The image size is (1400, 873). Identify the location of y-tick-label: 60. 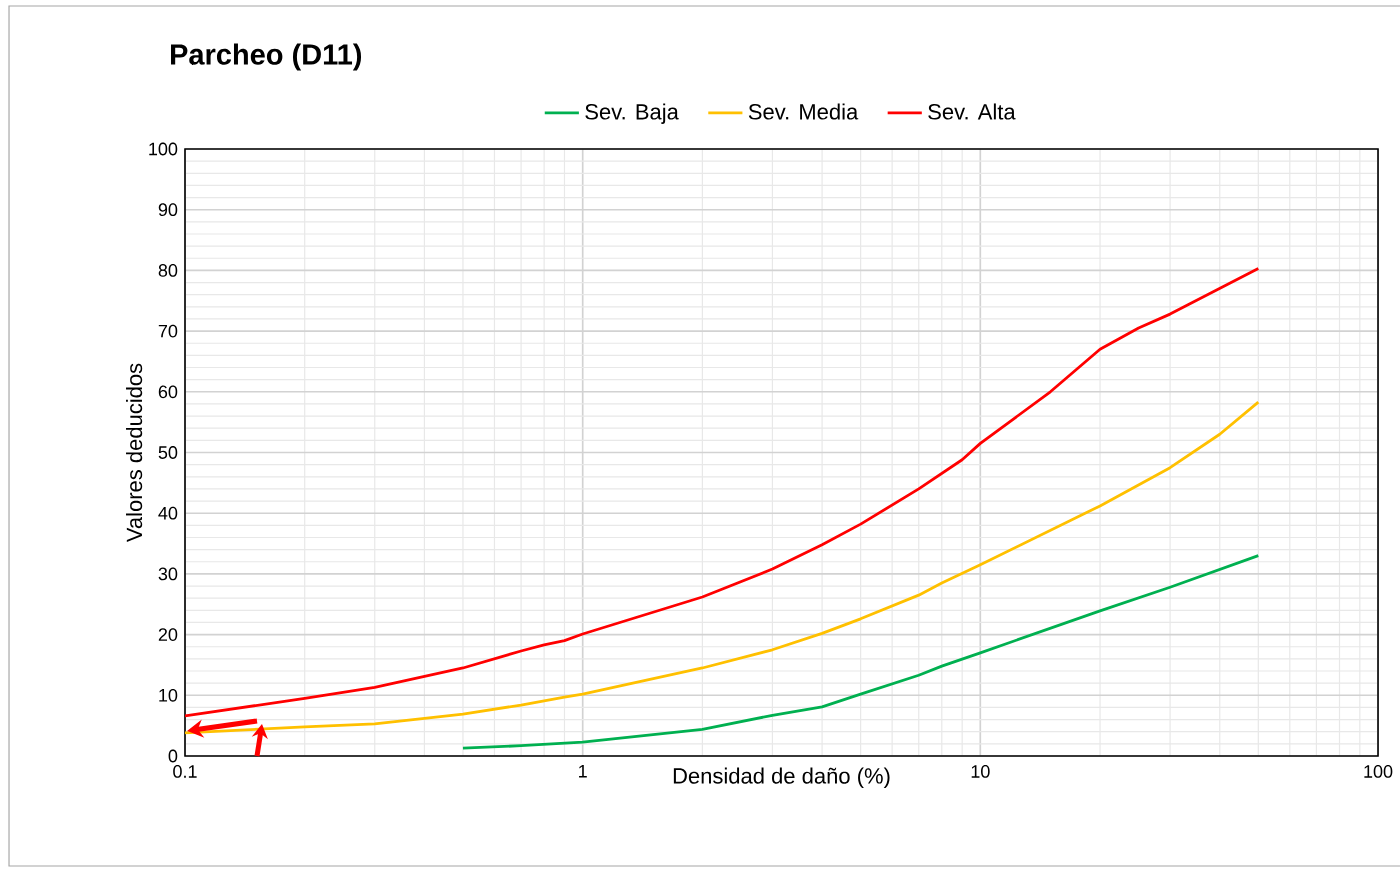
(168, 392).